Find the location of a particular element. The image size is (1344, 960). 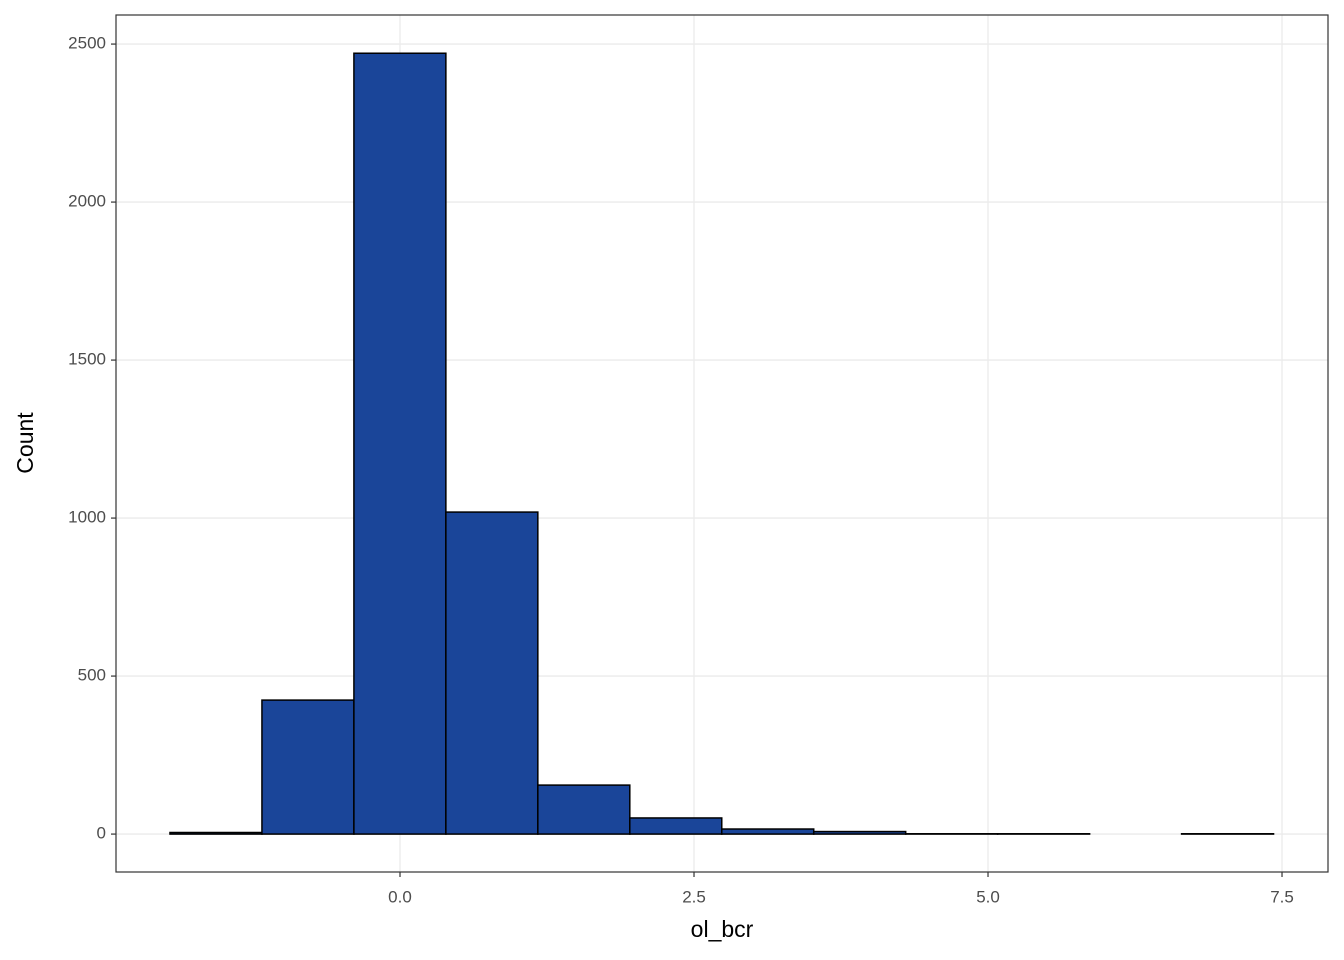

x-tick-label: 2.5 is located at coordinates (694, 896).